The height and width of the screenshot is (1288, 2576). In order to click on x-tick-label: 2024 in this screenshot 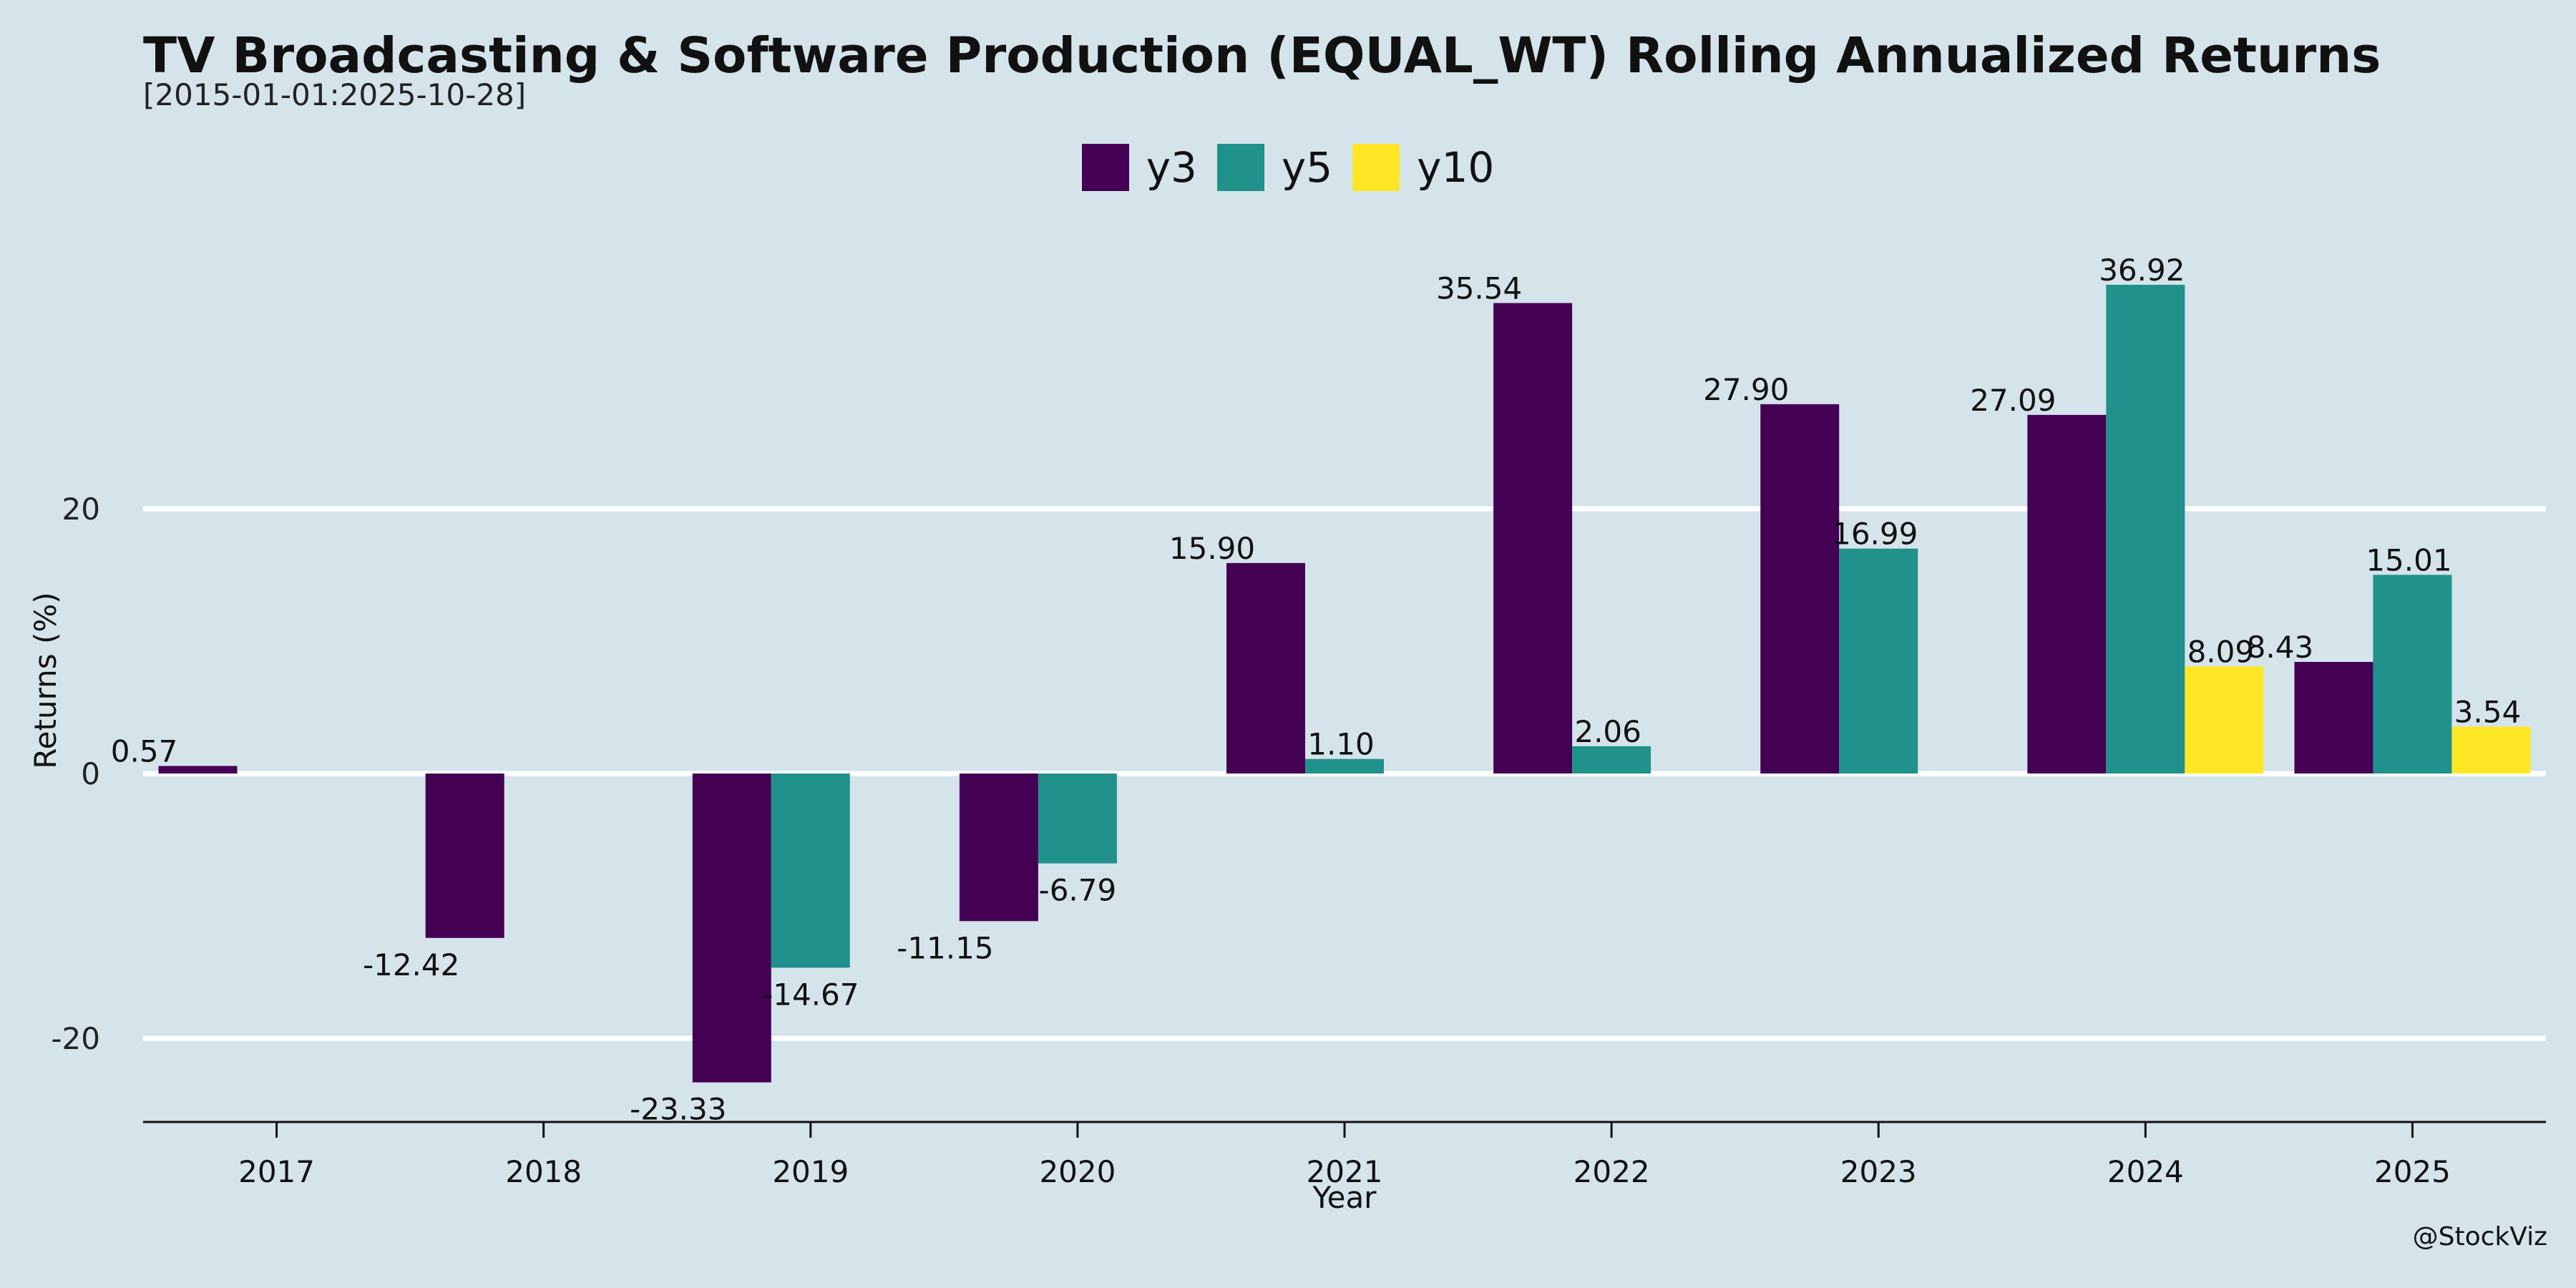, I will do `click(2145, 1171)`.